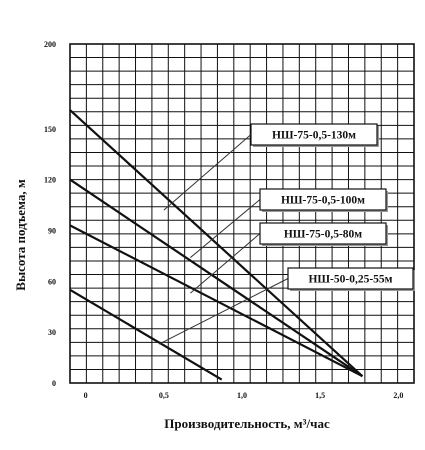 Image resolution: width=425 pixels, height=450 pixels. I want to click on x-tick-label: 1,0, so click(242, 395).